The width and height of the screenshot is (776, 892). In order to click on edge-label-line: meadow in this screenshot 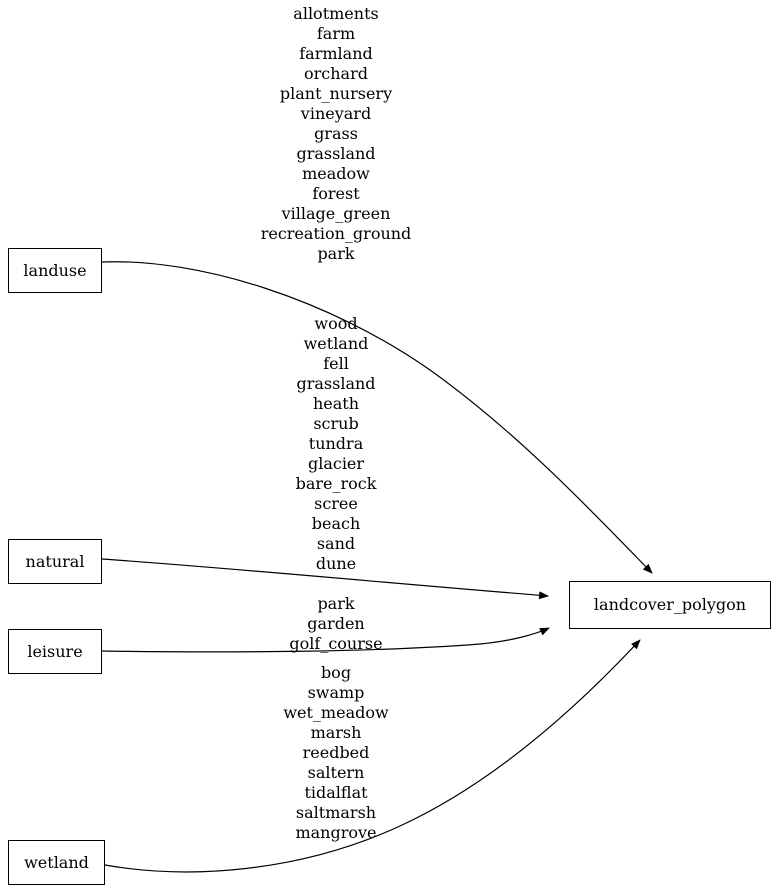, I will do `click(336, 173)`.